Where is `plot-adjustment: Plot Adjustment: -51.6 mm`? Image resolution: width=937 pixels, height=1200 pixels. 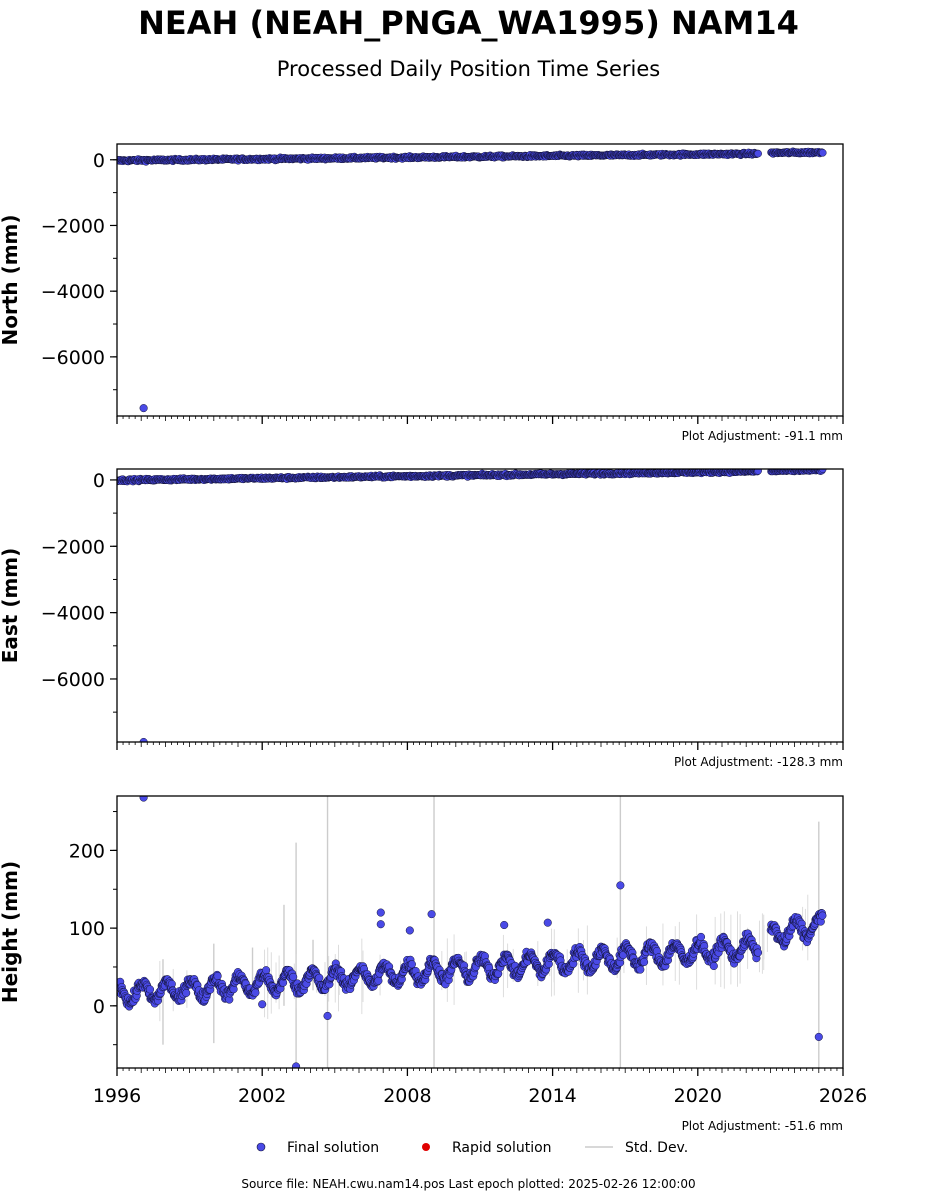 plot-adjustment: Plot Adjustment: -51.6 mm is located at coordinates (762, 1126).